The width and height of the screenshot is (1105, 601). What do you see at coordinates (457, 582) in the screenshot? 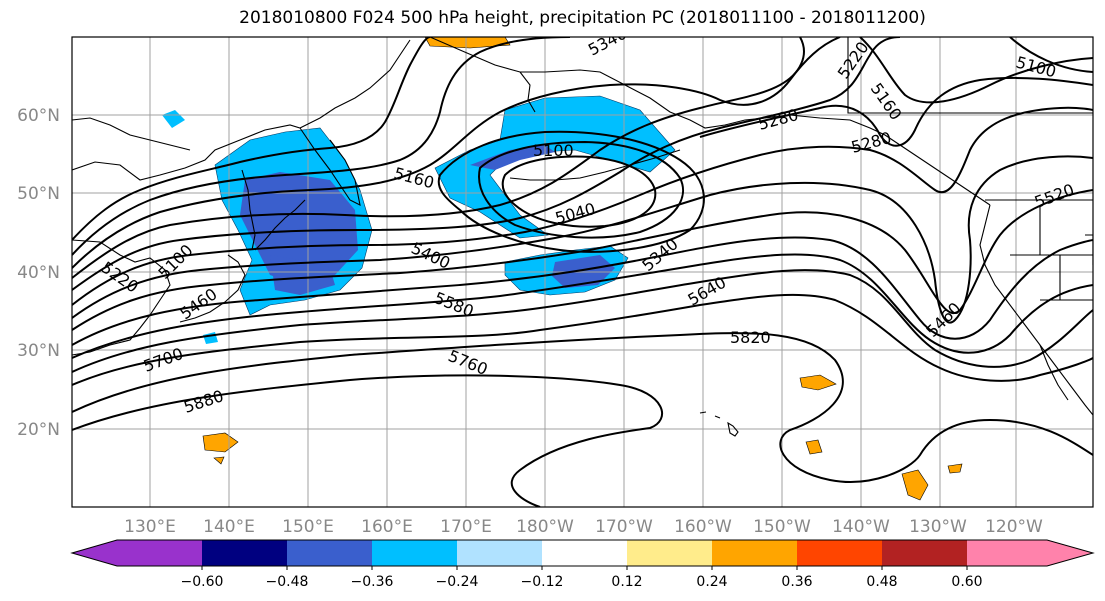
I see `colorbar-tick-label: −0.24` at bounding box center [457, 582].